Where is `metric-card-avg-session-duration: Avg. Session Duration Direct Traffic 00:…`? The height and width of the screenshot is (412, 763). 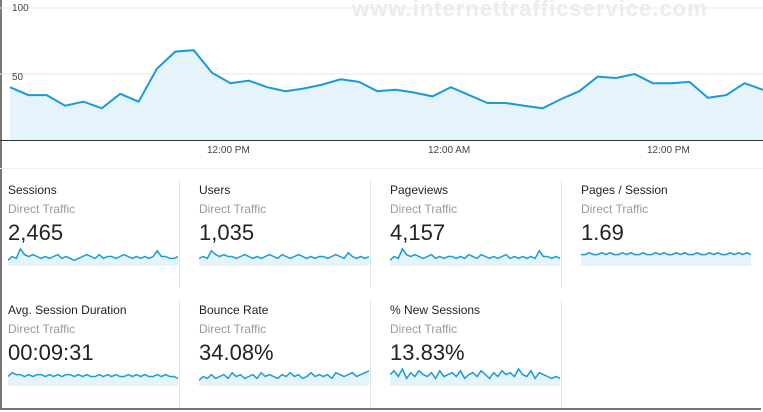
metric-card-avg-session-duration: Avg. Session Duration Direct Traffic 00:… is located at coordinates (90, 354).